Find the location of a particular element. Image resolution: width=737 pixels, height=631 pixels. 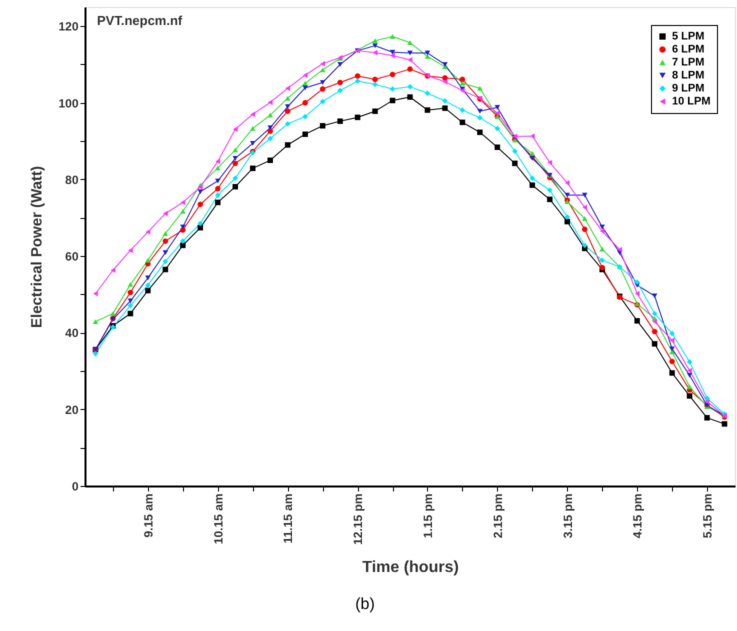

x-tick-label: 2.15 pm is located at coordinates (497, 516).